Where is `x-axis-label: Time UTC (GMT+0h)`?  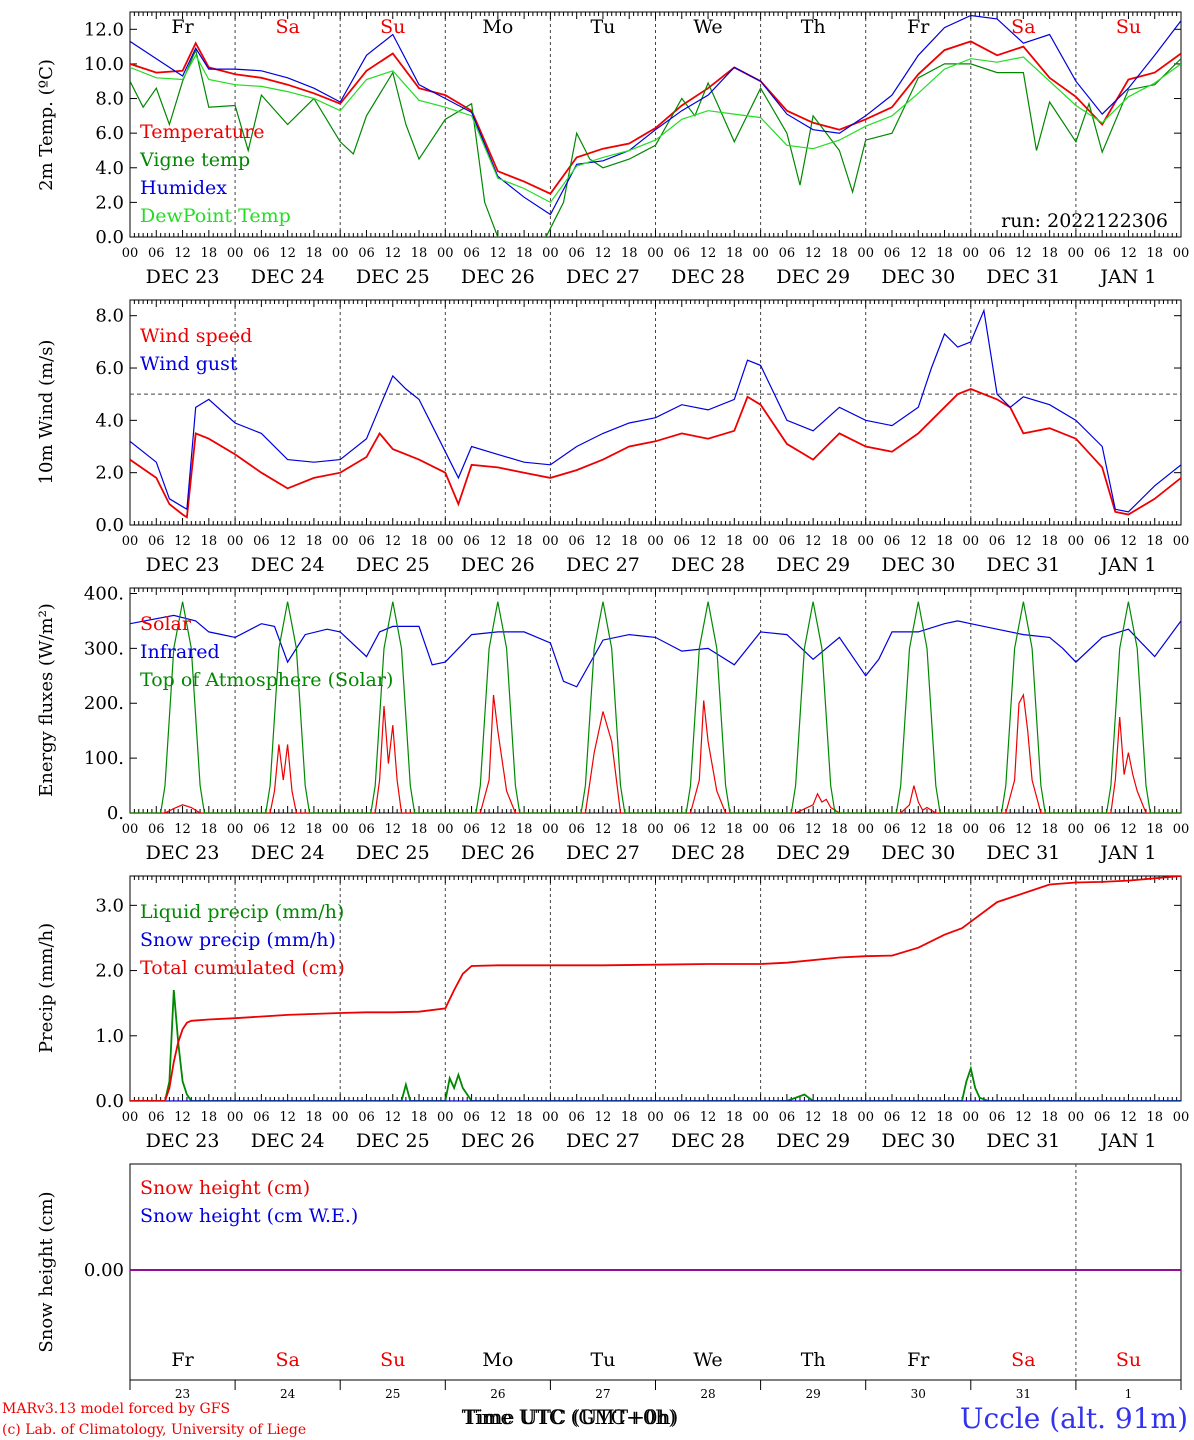
x-axis-label: Time UTC (GMT+0h) is located at coordinates (570, 1417).